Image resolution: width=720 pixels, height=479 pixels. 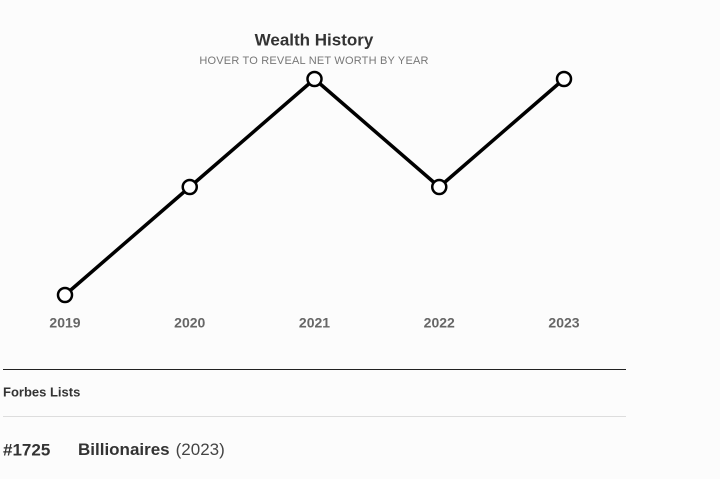 What do you see at coordinates (189, 323) in the screenshot?
I see `x-tick-label: 2020` at bounding box center [189, 323].